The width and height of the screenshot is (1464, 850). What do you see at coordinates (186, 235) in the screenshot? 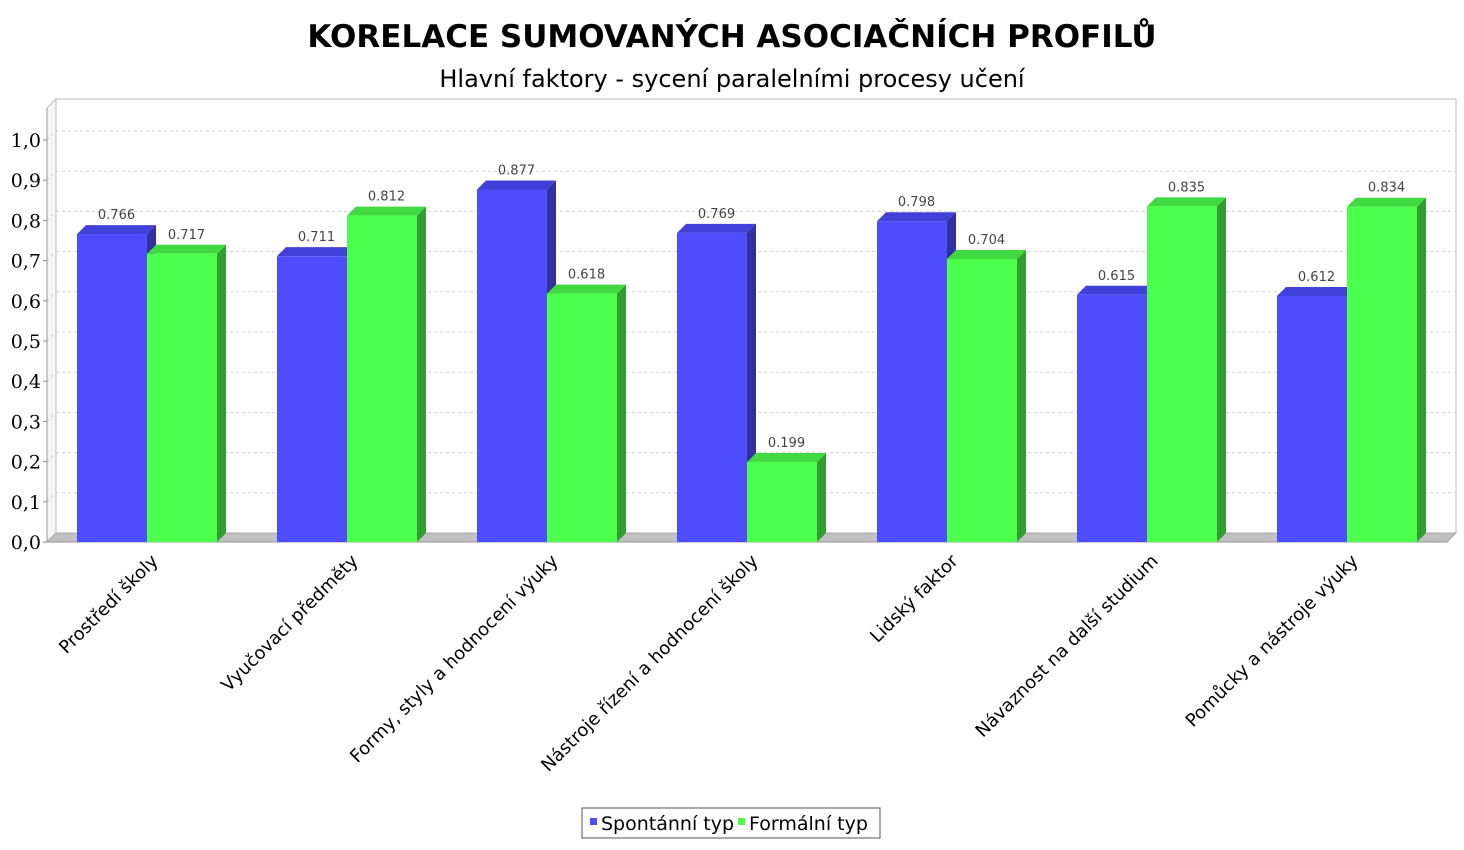
I see `data-label: 0.717` at bounding box center [186, 235].